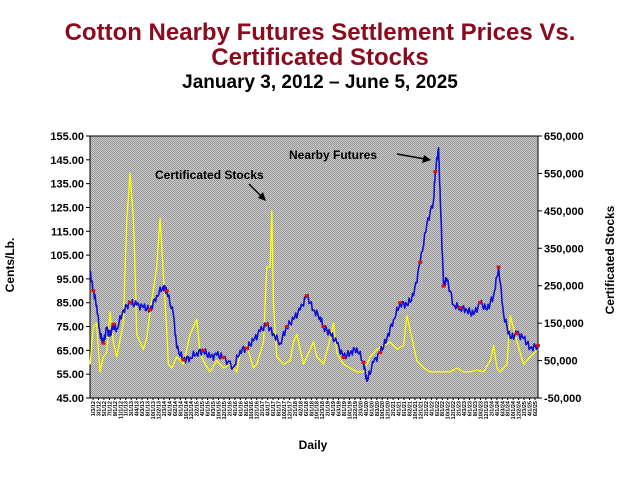 This screenshot has width=640, height=480. Describe the element at coordinates (301, 408) in the screenshot. I see `x-tick-label: 4/2/18` at that location.